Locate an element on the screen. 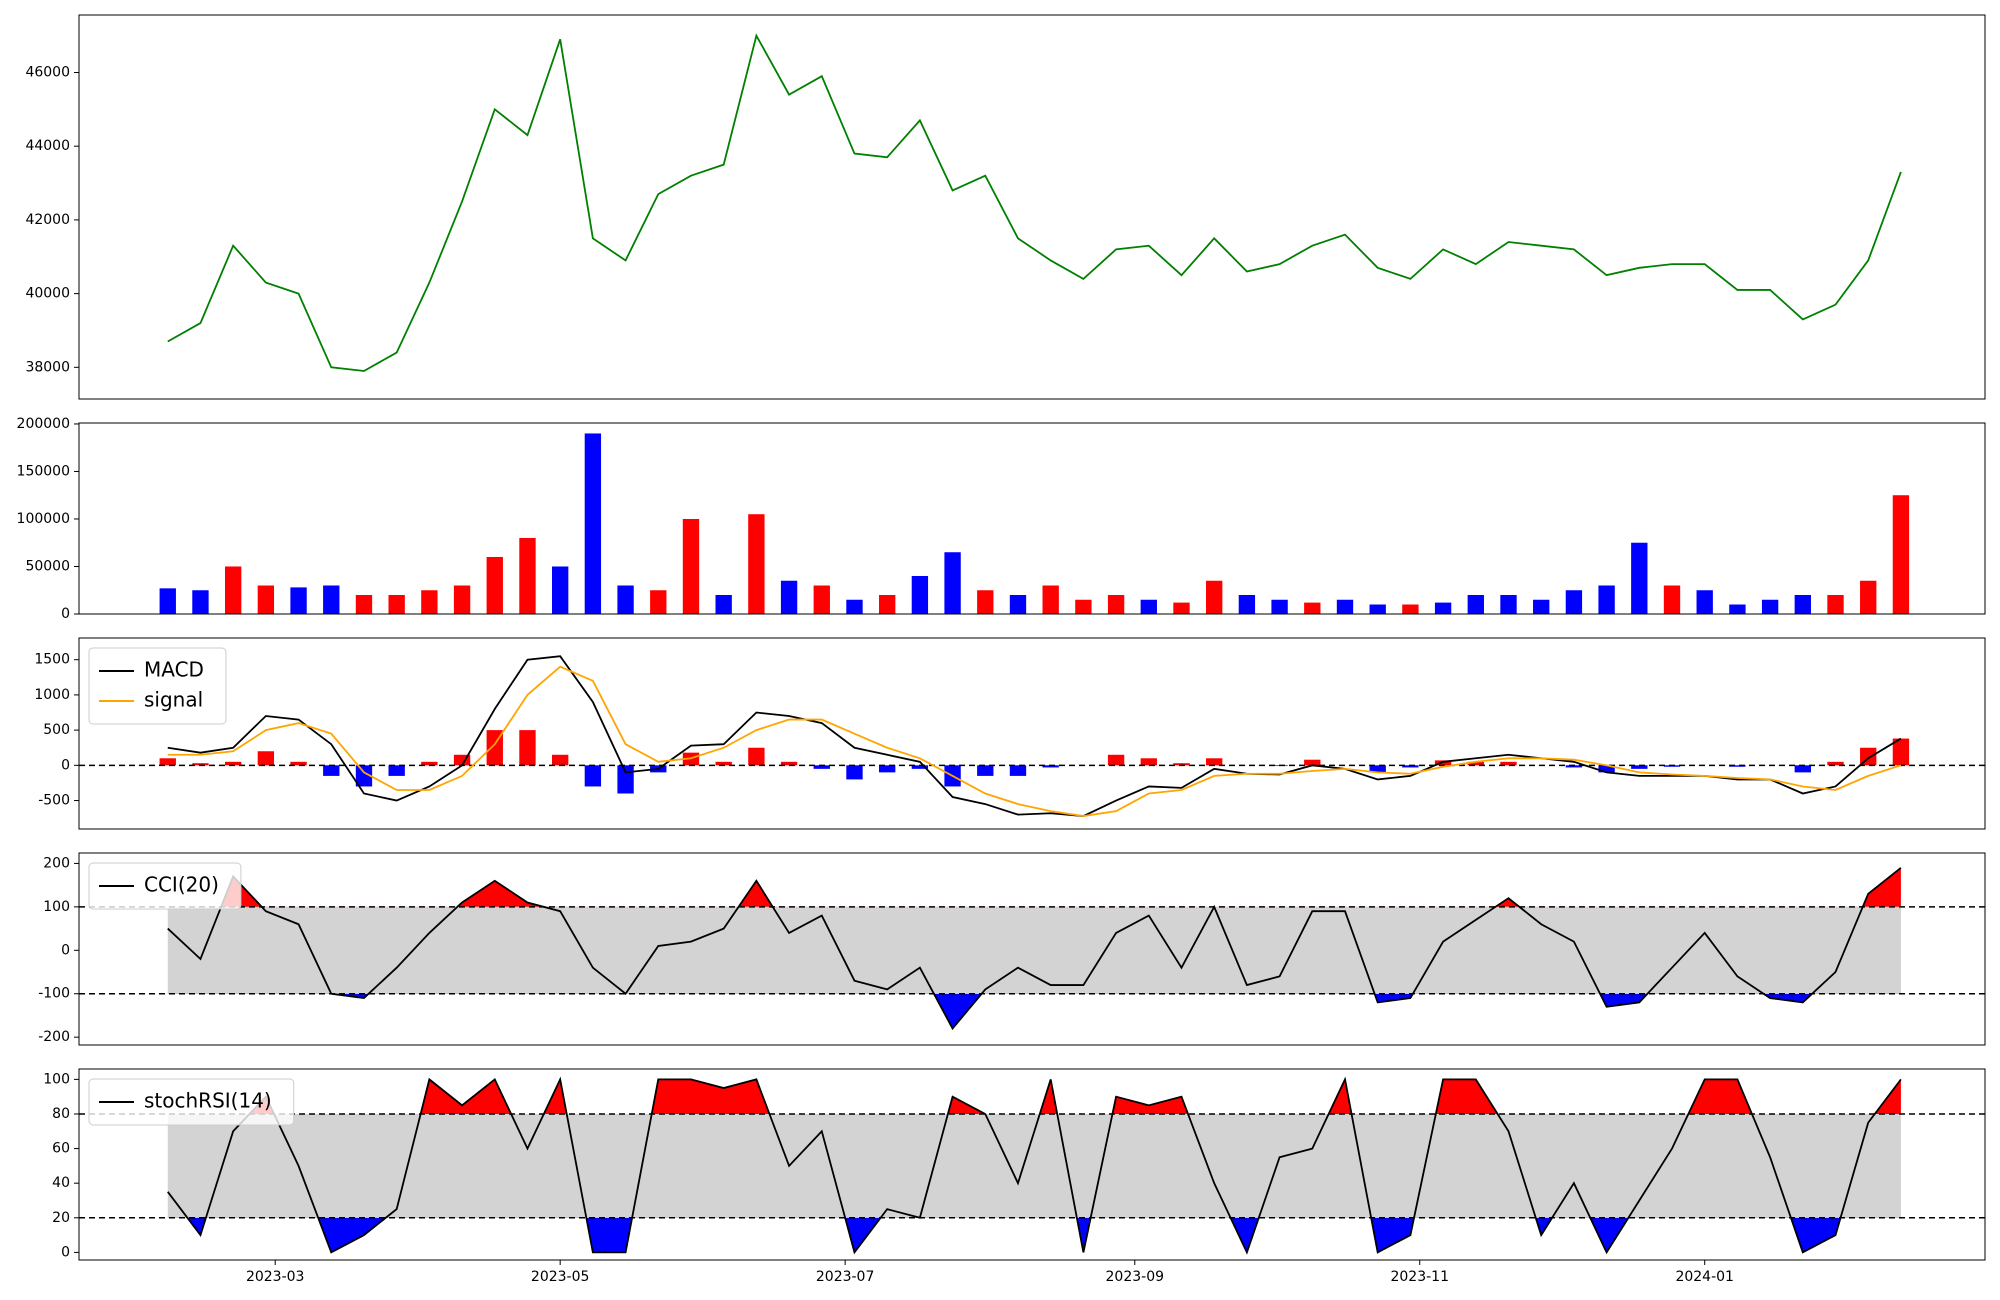 The image size is (2000, 1300). overbought-fill is located at coordinates (1034, 1096).